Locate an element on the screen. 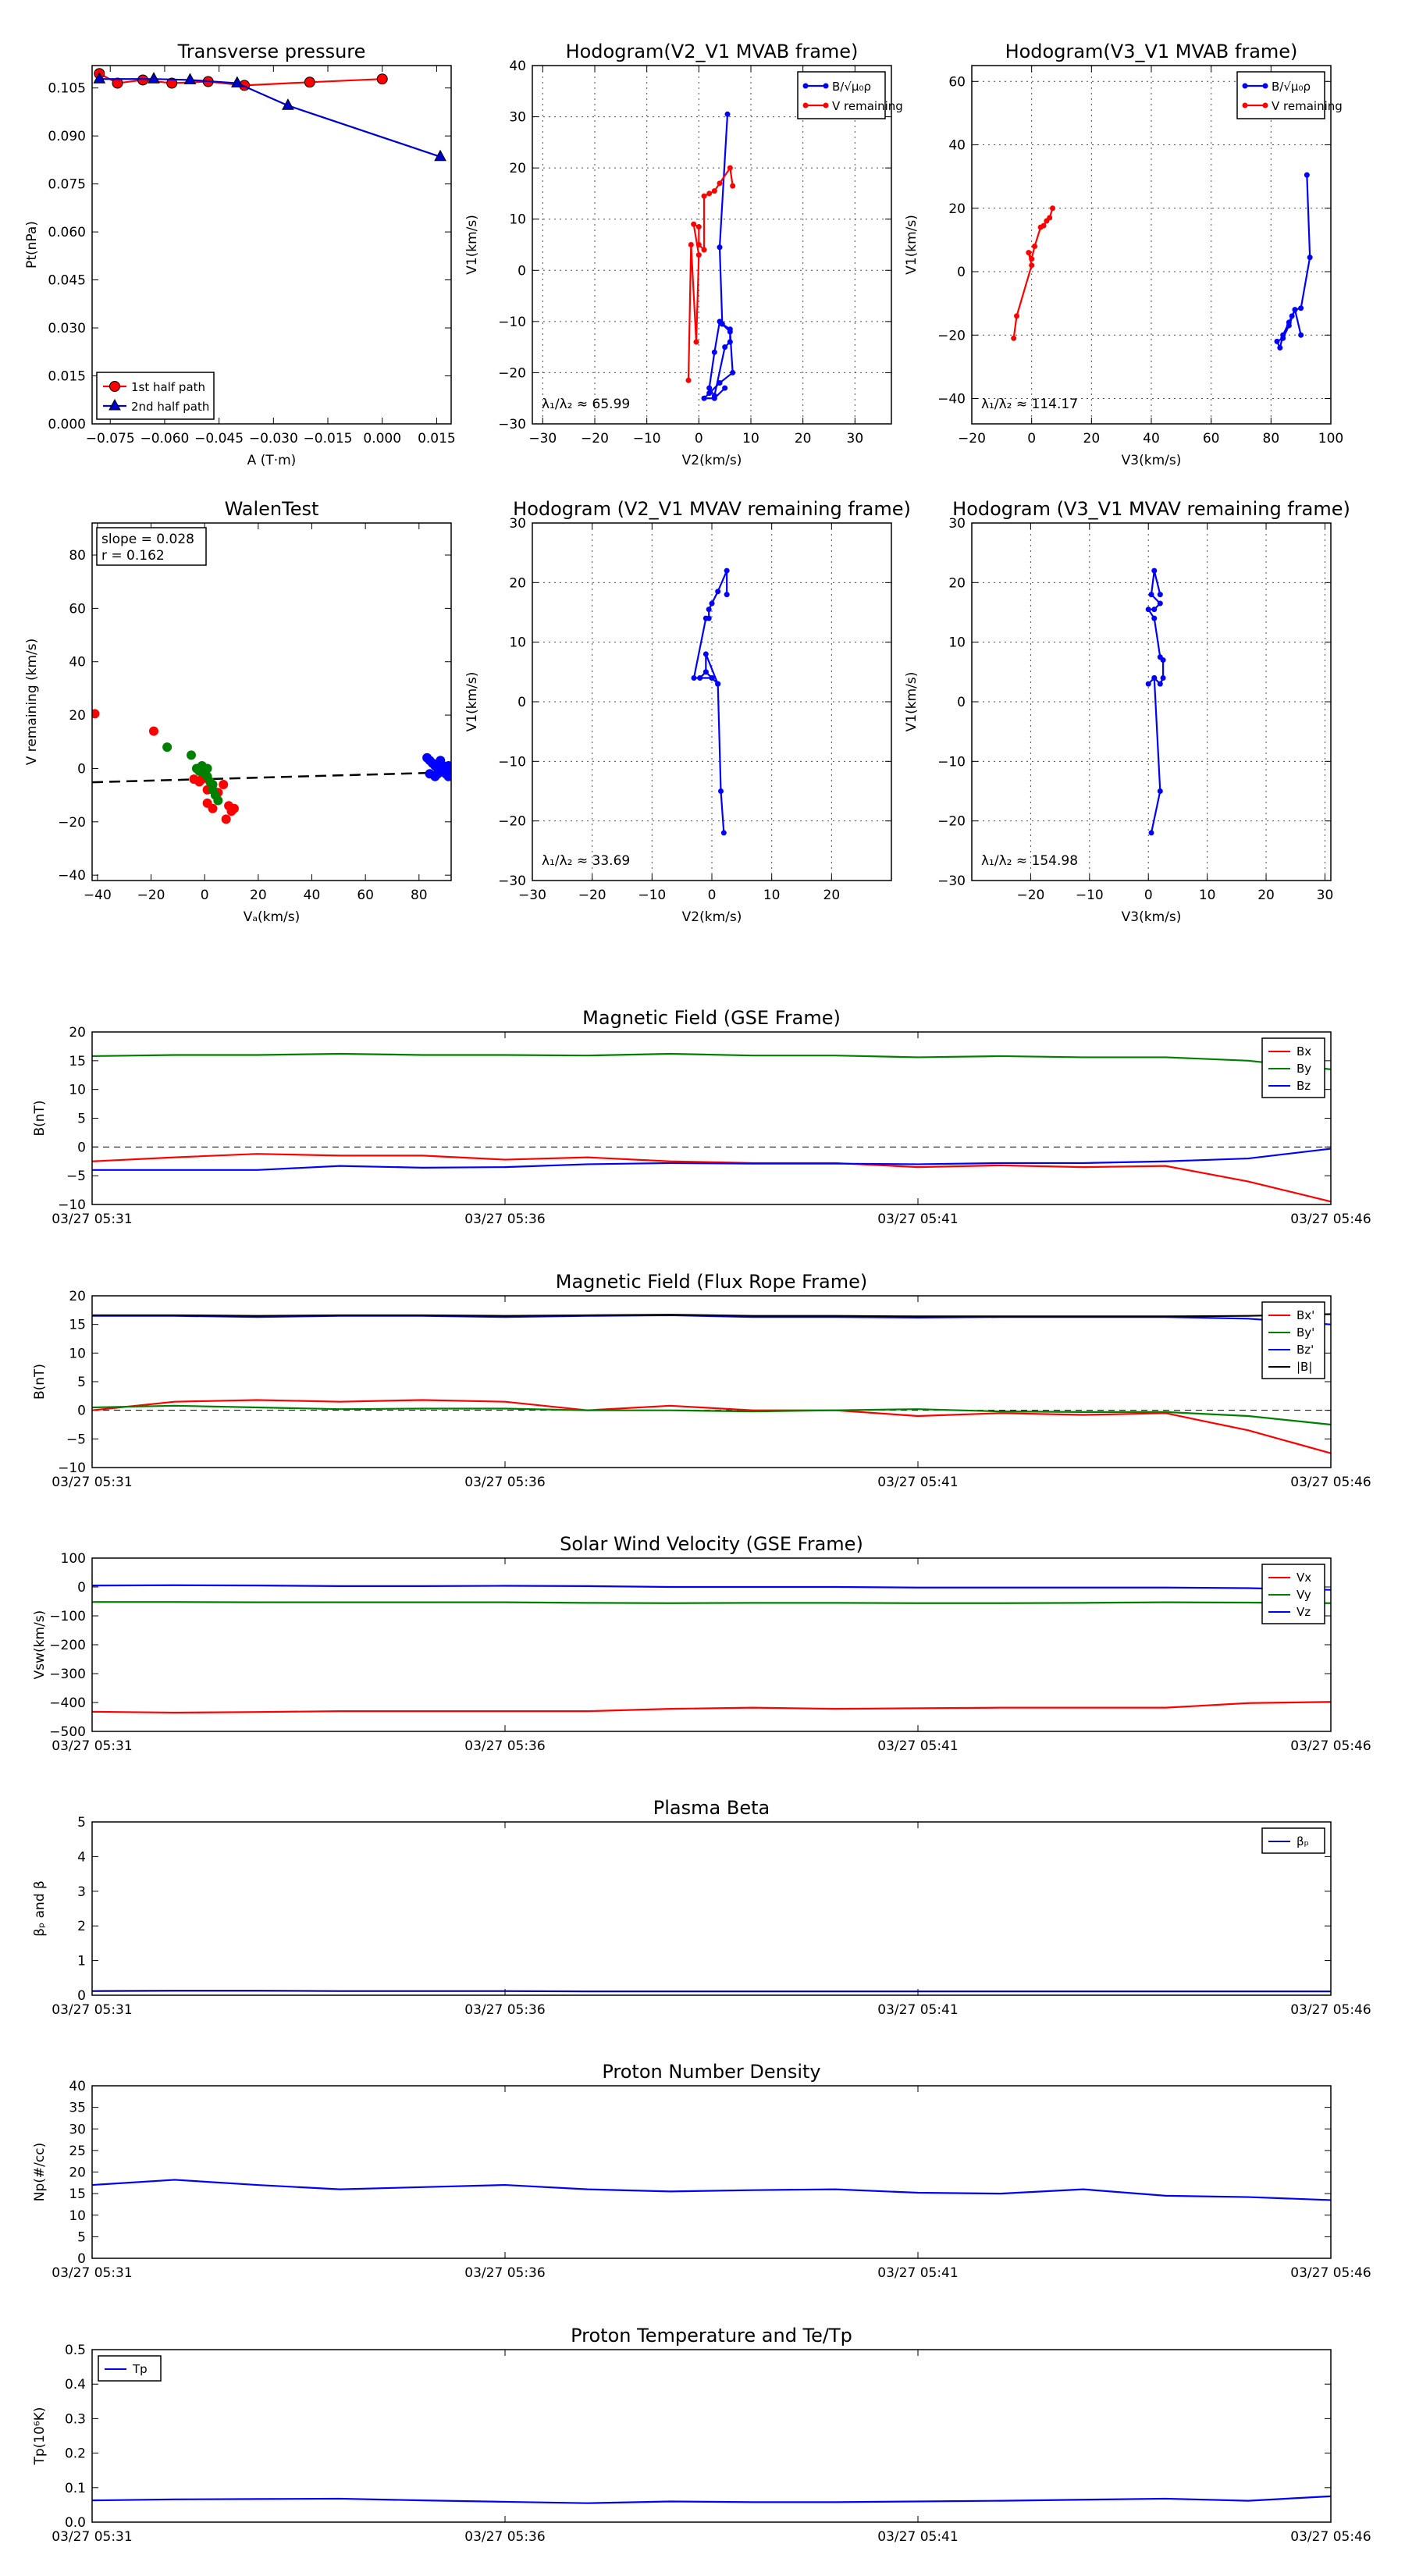  legend-label: V remaining is located at coordinates (1307, 106).